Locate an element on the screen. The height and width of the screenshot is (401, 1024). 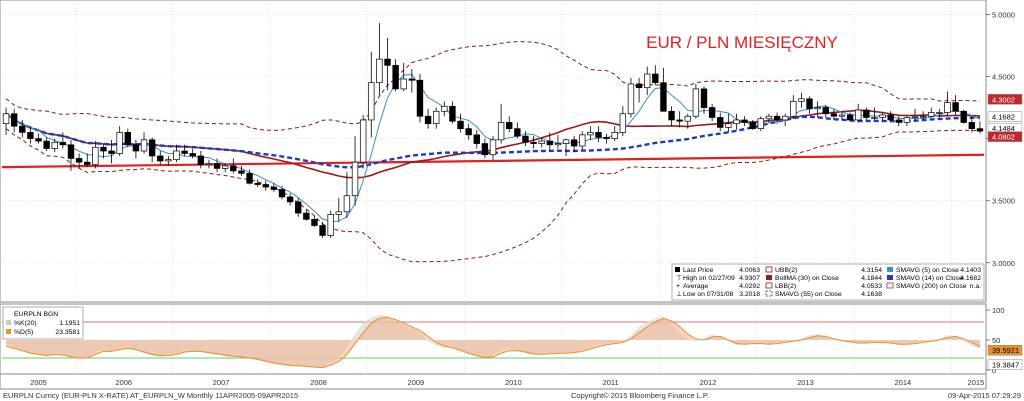
legend-value-average: 4.0292 is located at coordinates (749, 286).